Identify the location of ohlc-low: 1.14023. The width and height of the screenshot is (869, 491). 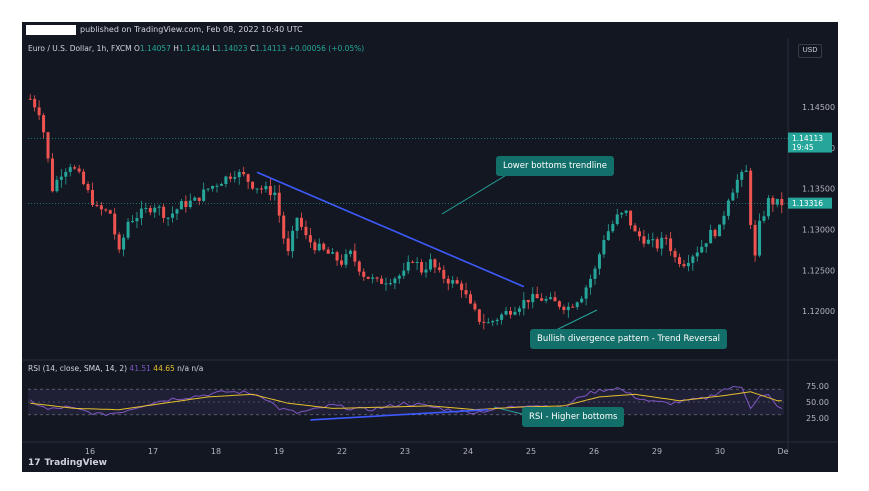
(232, 48).